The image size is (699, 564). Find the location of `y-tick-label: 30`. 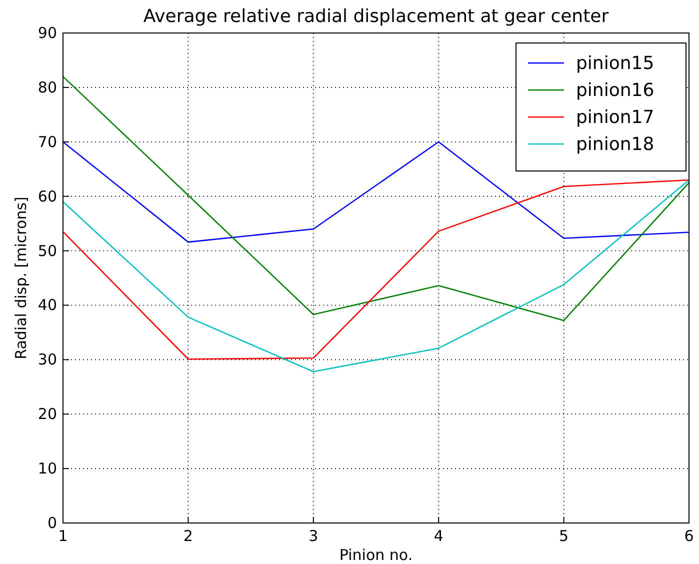

y-tick-label: 30 is located at coordinates (47, 359).